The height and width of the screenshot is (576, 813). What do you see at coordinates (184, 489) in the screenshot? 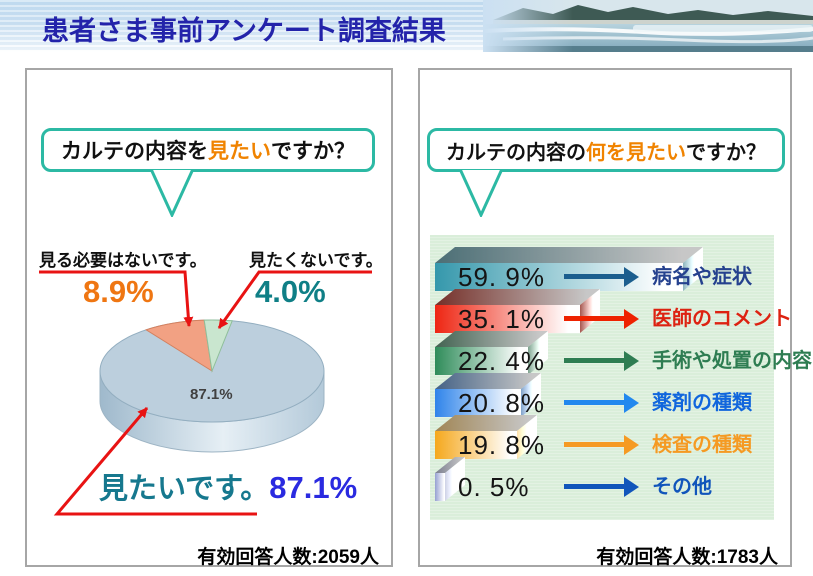
I see `want-label: 見たいです。` at bounding box center [184, 489].